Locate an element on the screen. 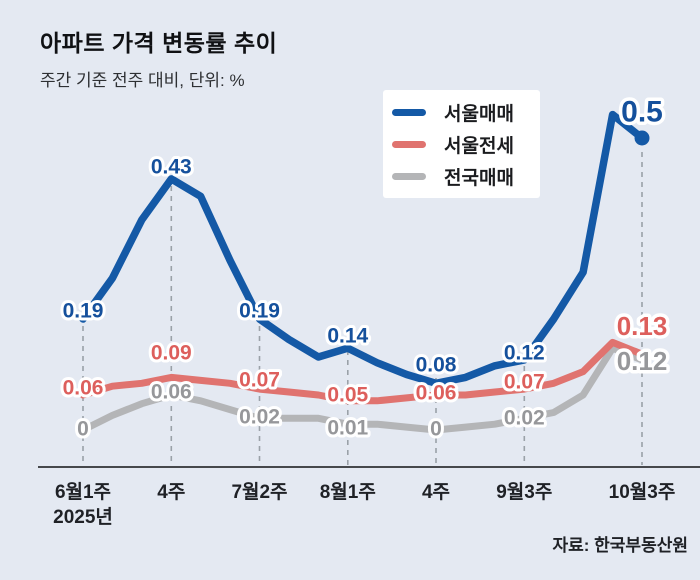  data-label-national-sale: 0.01 is located at coordinates (347, 427).